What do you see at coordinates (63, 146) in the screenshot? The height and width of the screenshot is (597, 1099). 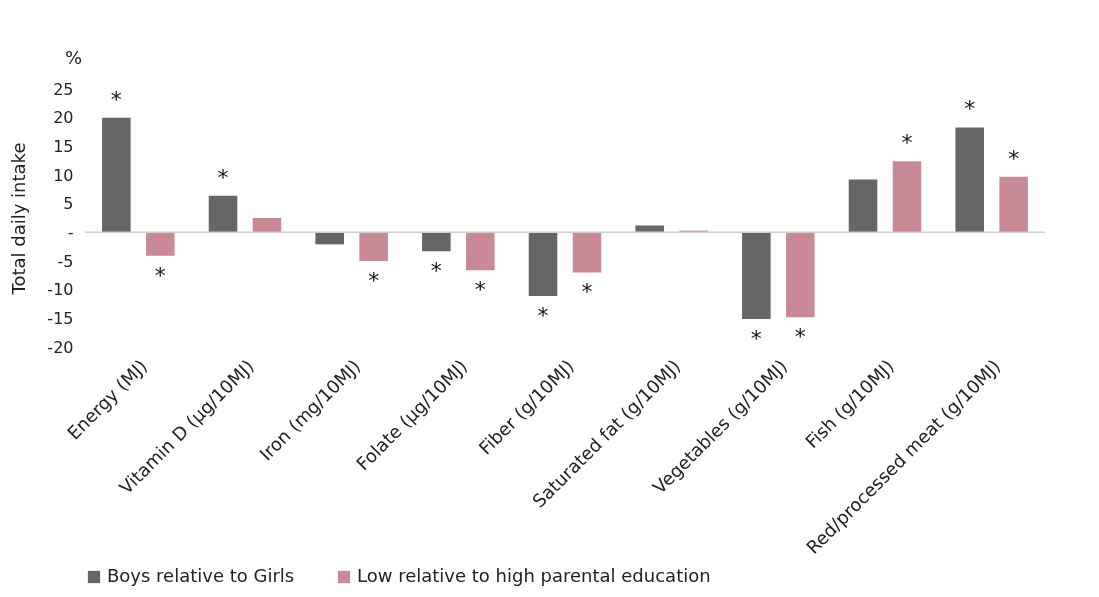 I see `y-tick-label: 15` at bounding box center [63, 146].